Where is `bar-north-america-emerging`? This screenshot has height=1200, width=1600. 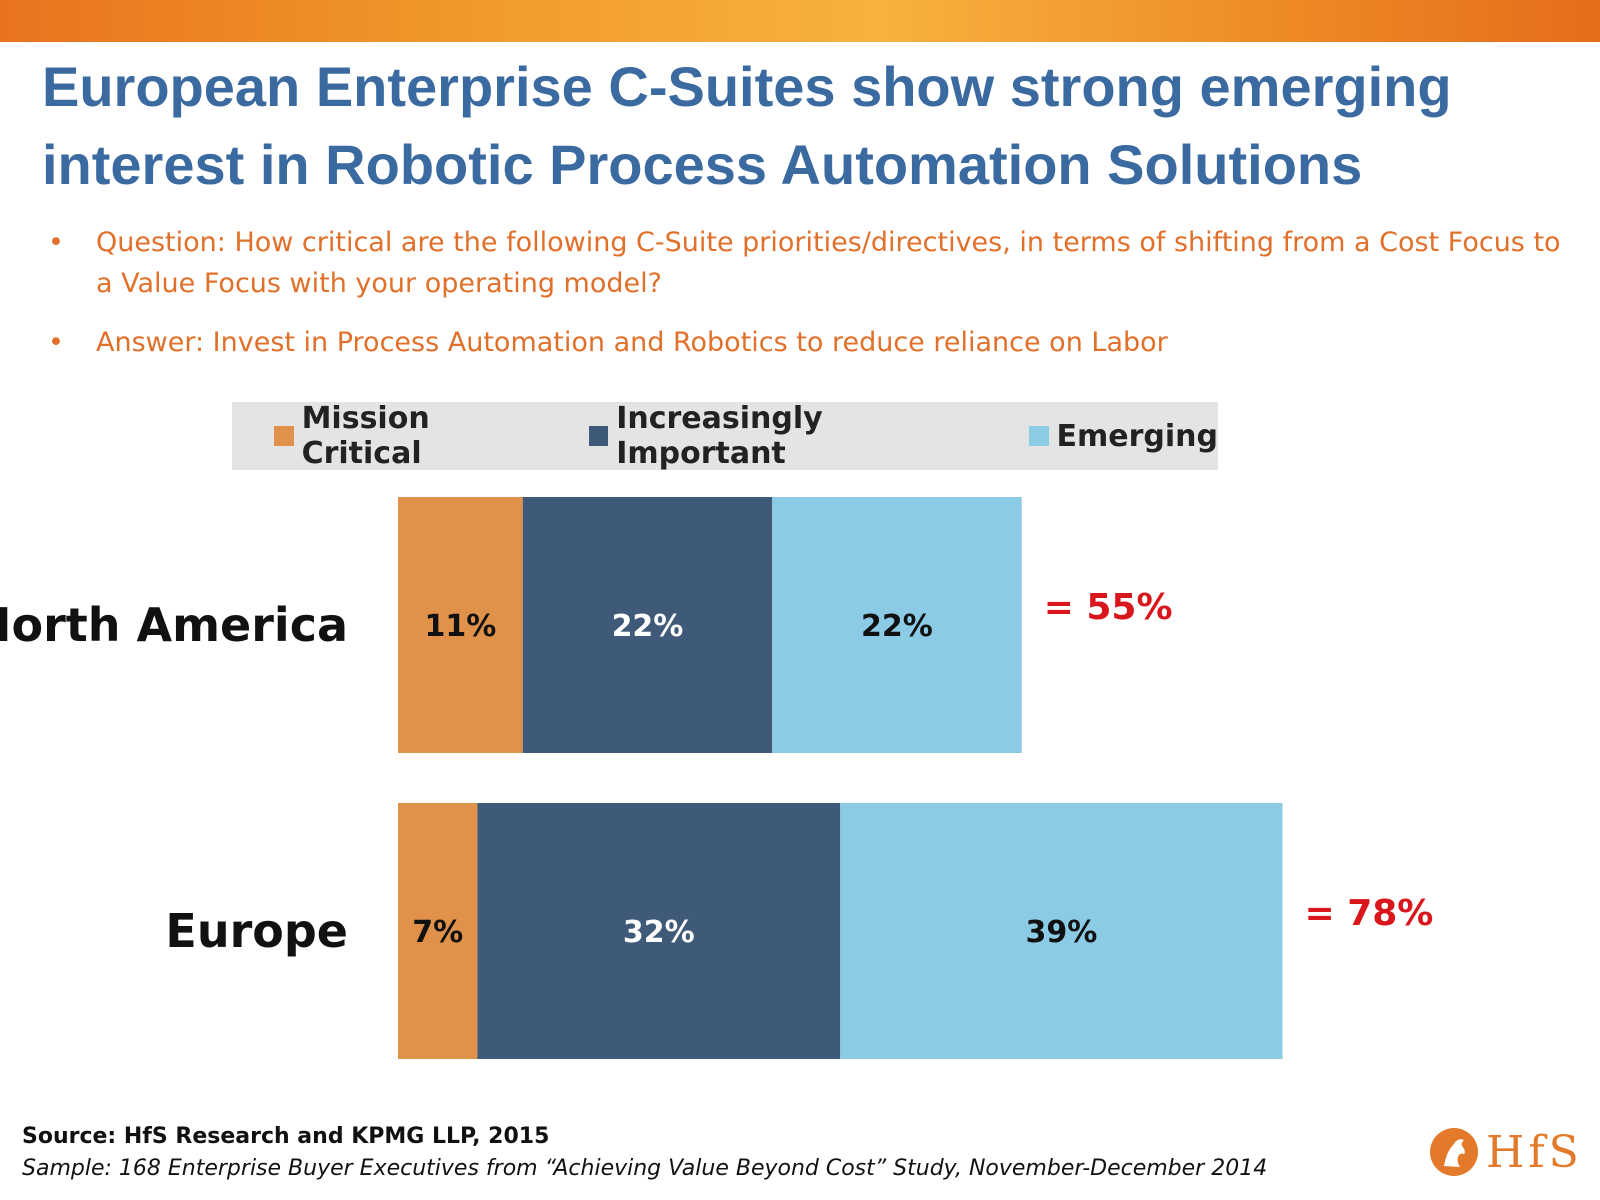 bar-north-america-emerging is located at coordinates (897, 625).